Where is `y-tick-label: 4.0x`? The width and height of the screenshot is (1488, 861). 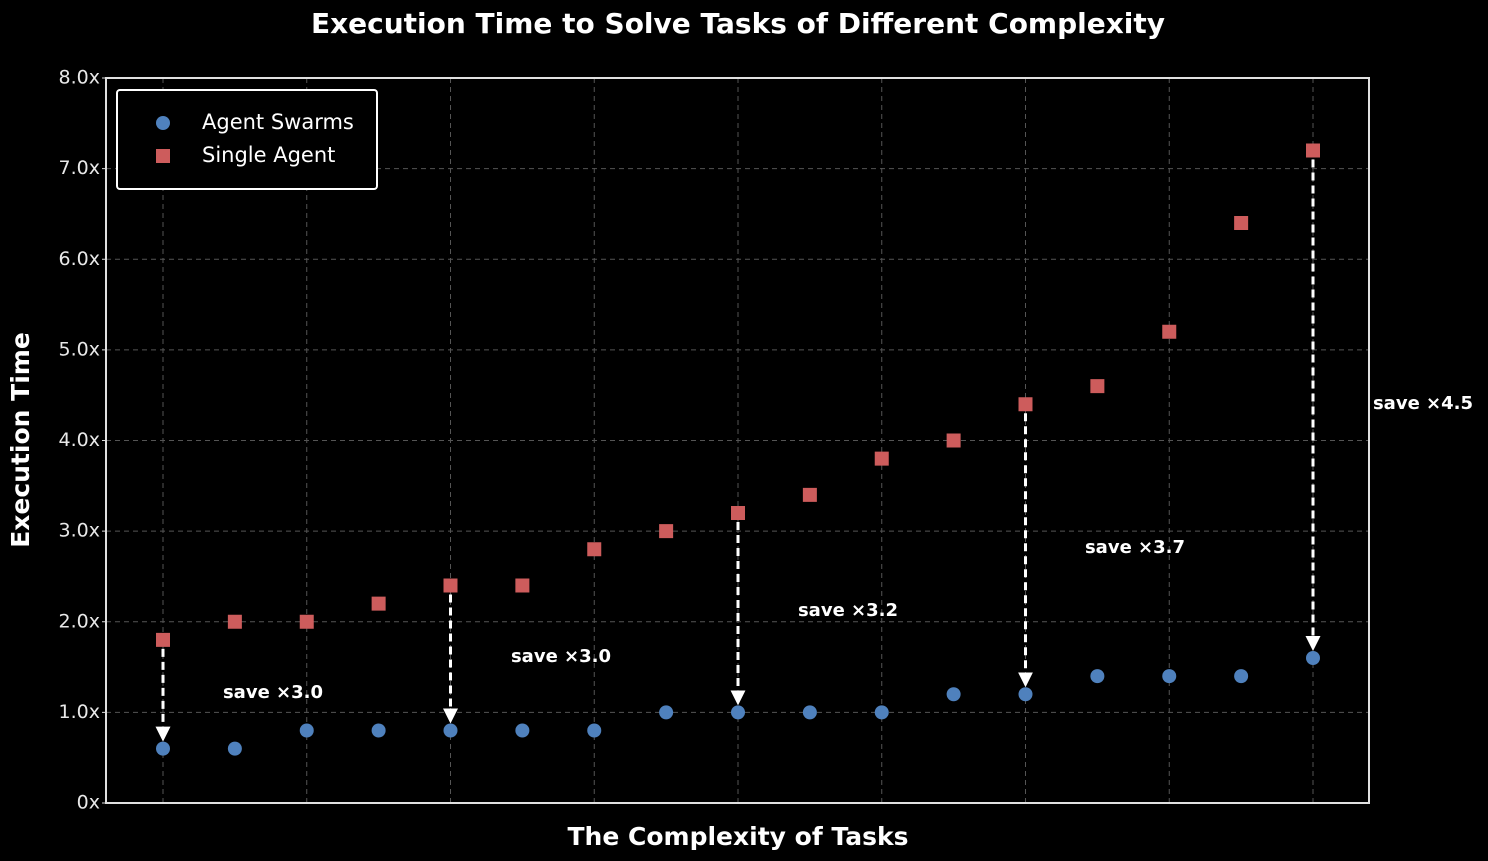
y-tick-label: 4.0x is located at coordinates (79, 440).